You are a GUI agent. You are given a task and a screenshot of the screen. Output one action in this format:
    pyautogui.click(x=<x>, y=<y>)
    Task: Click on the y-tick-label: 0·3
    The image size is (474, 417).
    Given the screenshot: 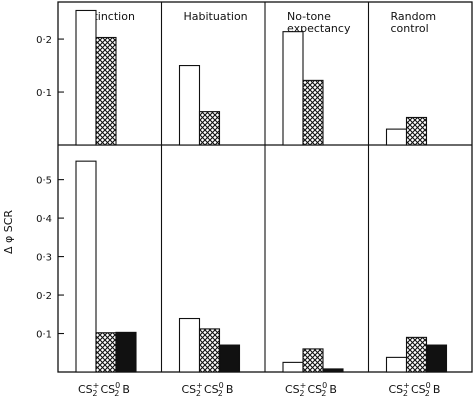 What is the action you would take?
    pyautogui.click(x=44, y=258)
    